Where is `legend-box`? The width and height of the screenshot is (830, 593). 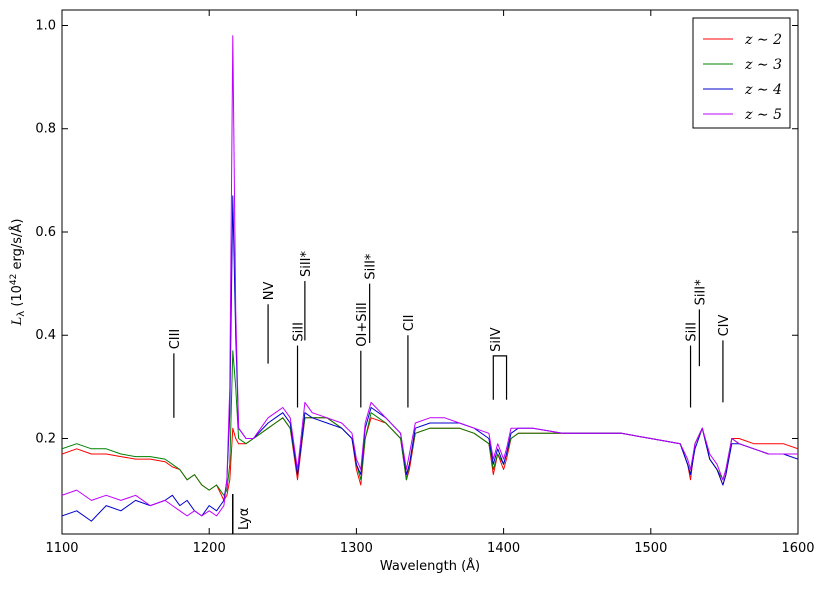
legend-box is located at coordinates (741, 73).